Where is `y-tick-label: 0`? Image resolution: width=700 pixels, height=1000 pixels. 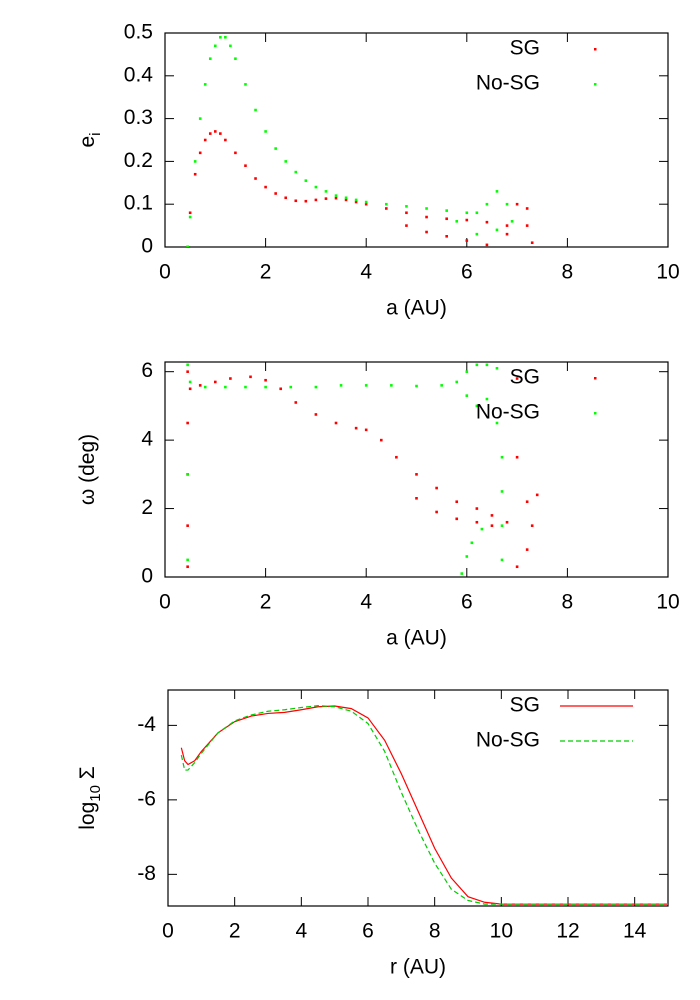 y-tick-label: 0 is located at coordinates (147, 576).